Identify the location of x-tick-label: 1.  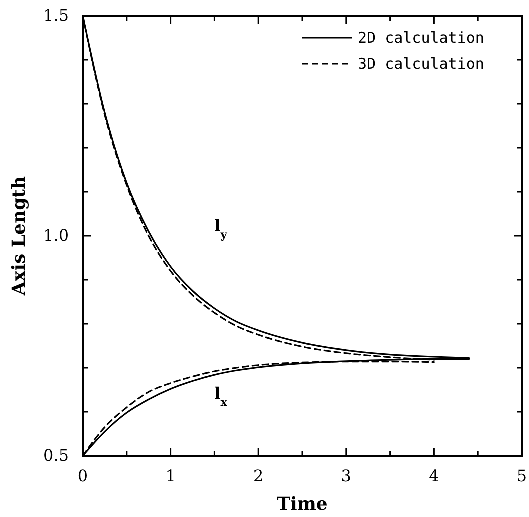
(171, 476).